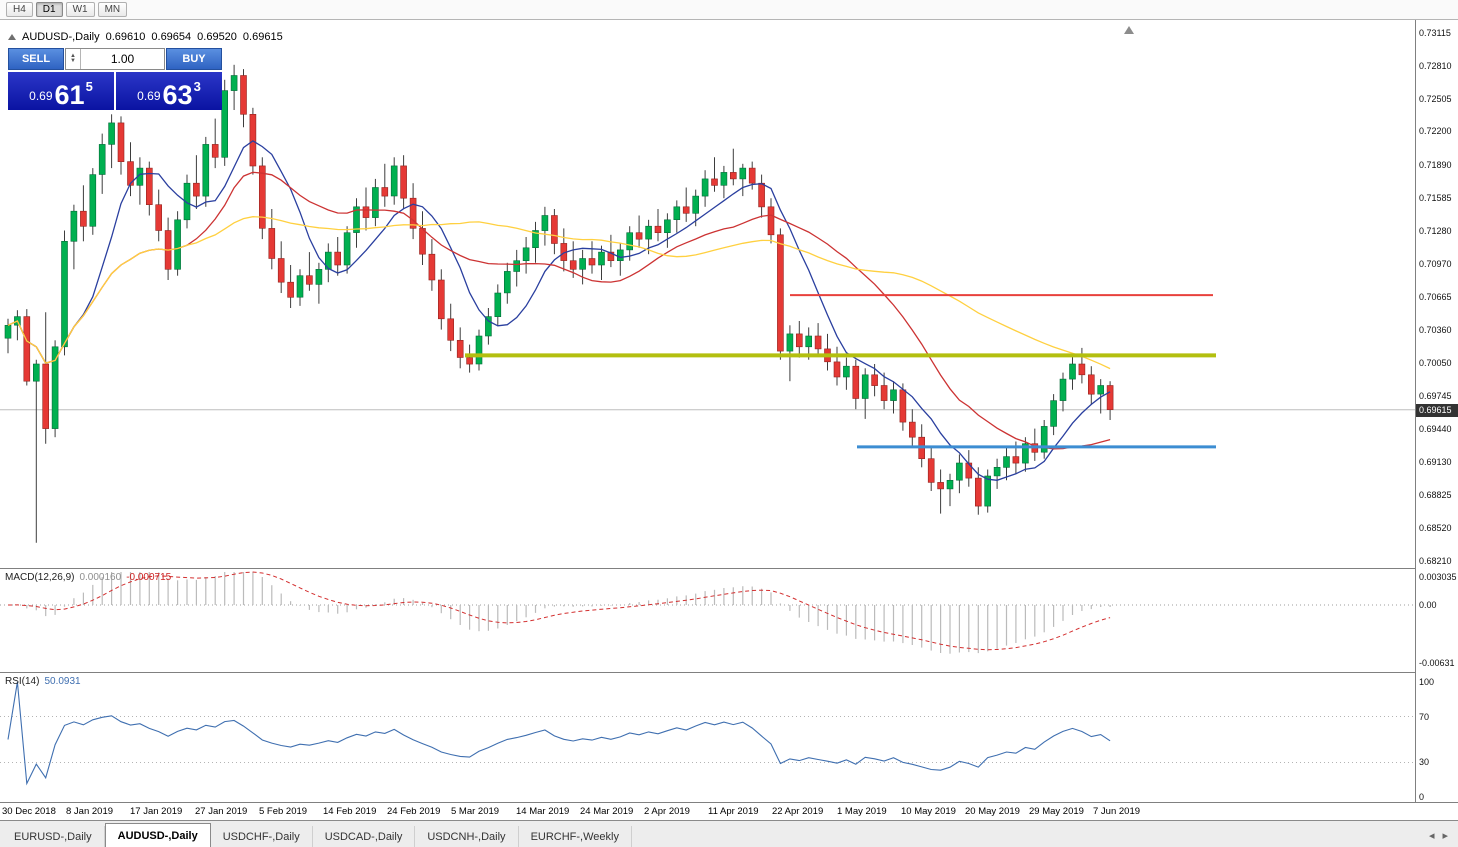 This screenshot has height=847, width=1458. I want to click on buy-price-prefix: 0.69, so click(149, 96).